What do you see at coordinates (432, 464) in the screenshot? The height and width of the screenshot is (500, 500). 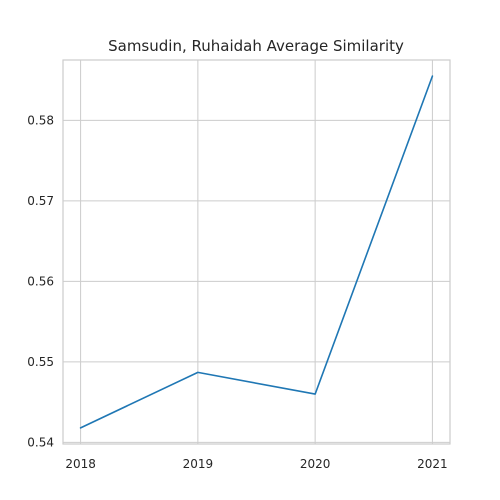 I see `x-tick-label: 2021` at bounding box center [432, 464].